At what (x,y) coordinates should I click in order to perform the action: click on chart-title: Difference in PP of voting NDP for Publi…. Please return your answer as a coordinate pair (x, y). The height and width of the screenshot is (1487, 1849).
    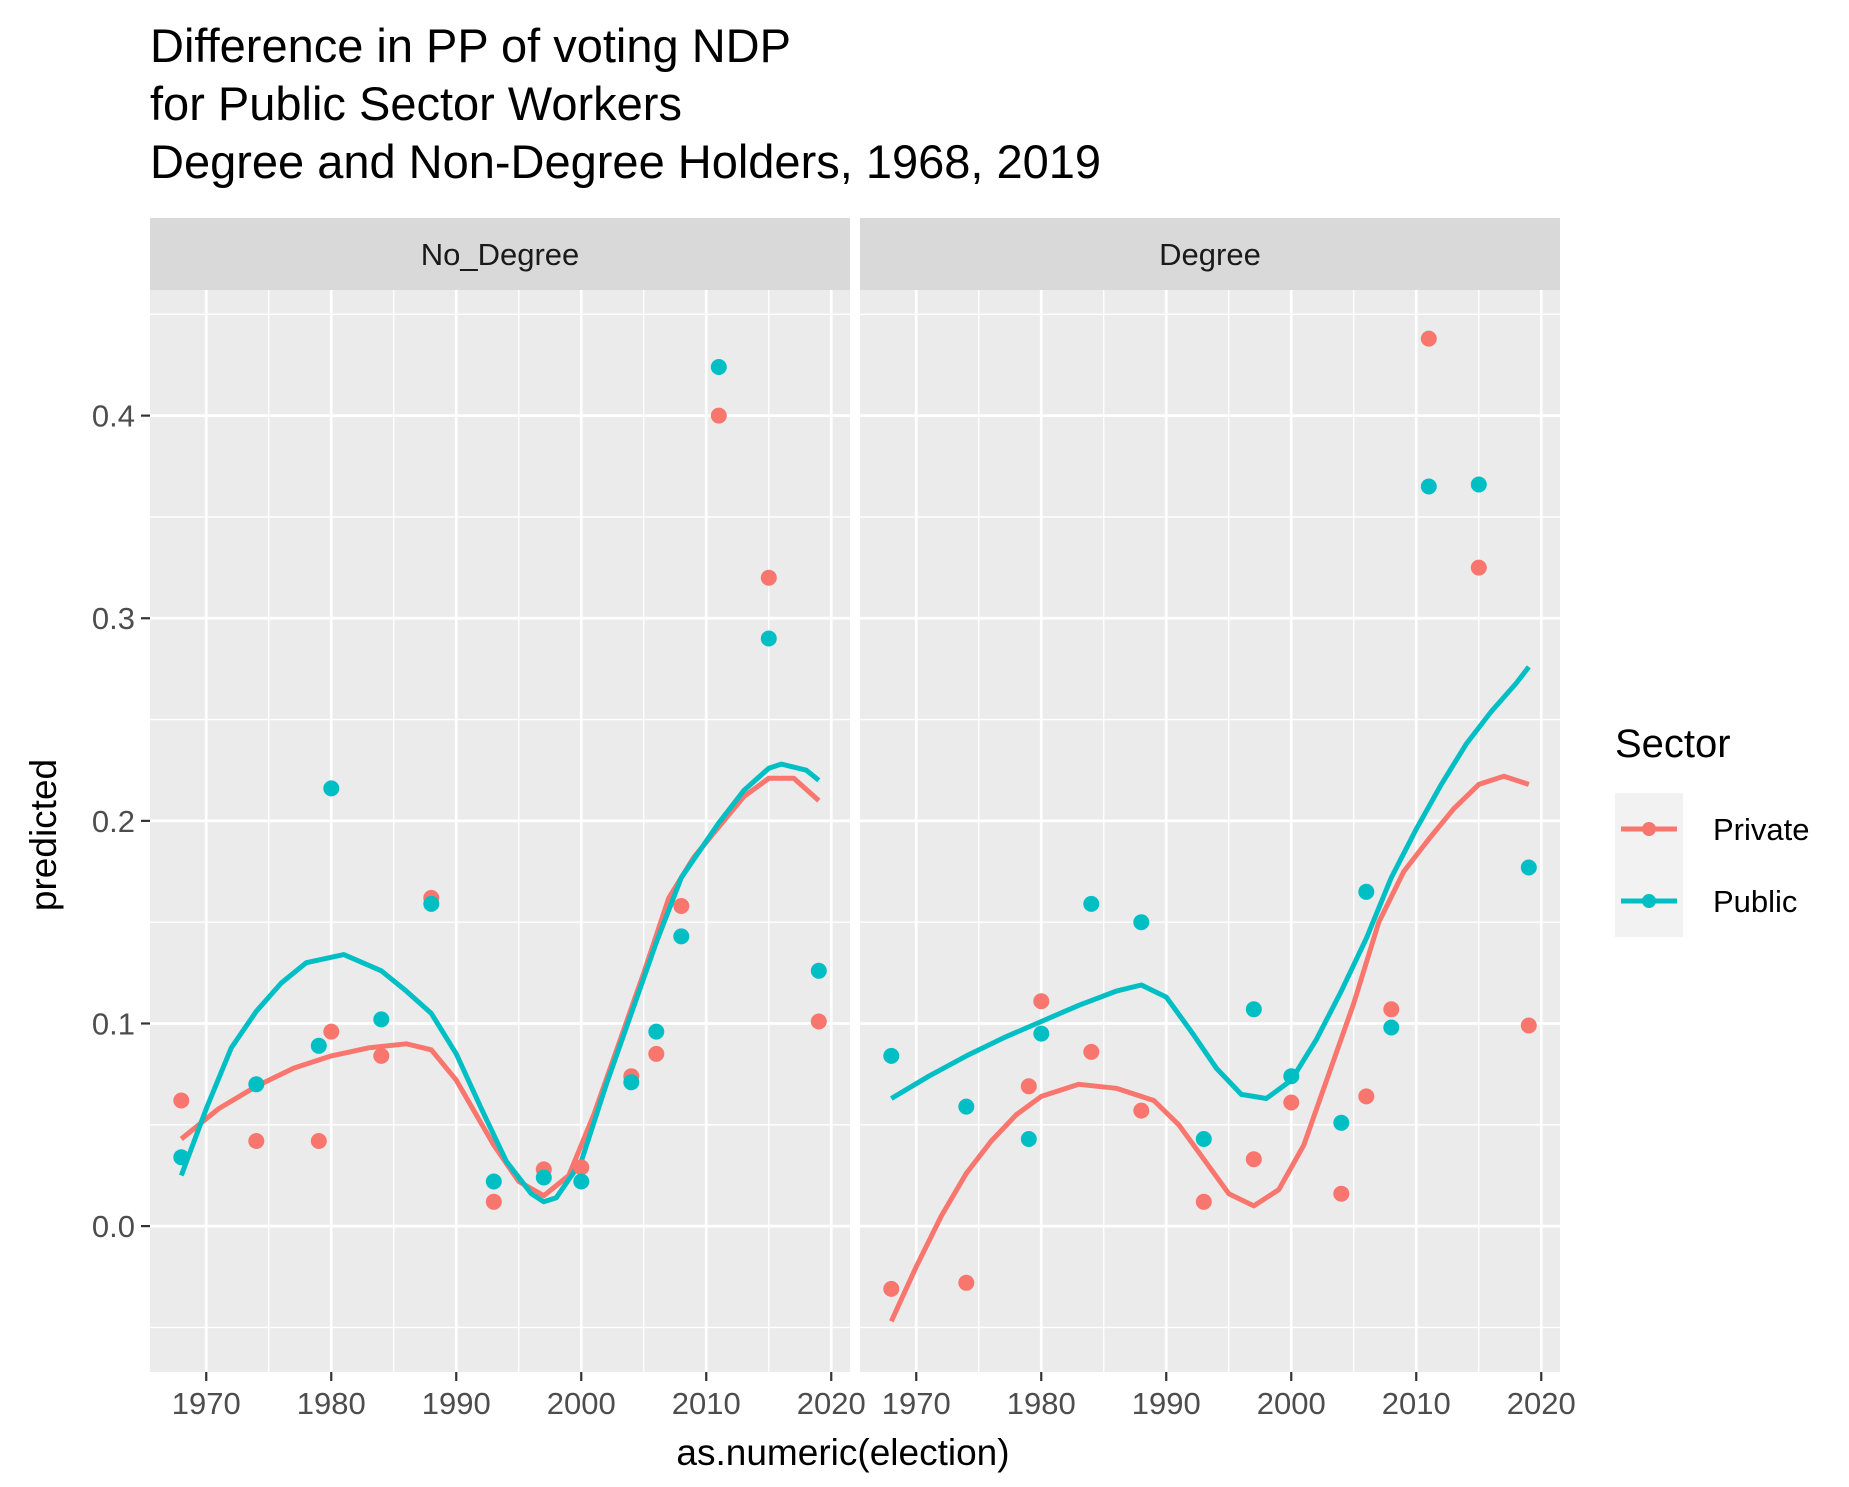
    Looking at the image, I should click on (625, 103).